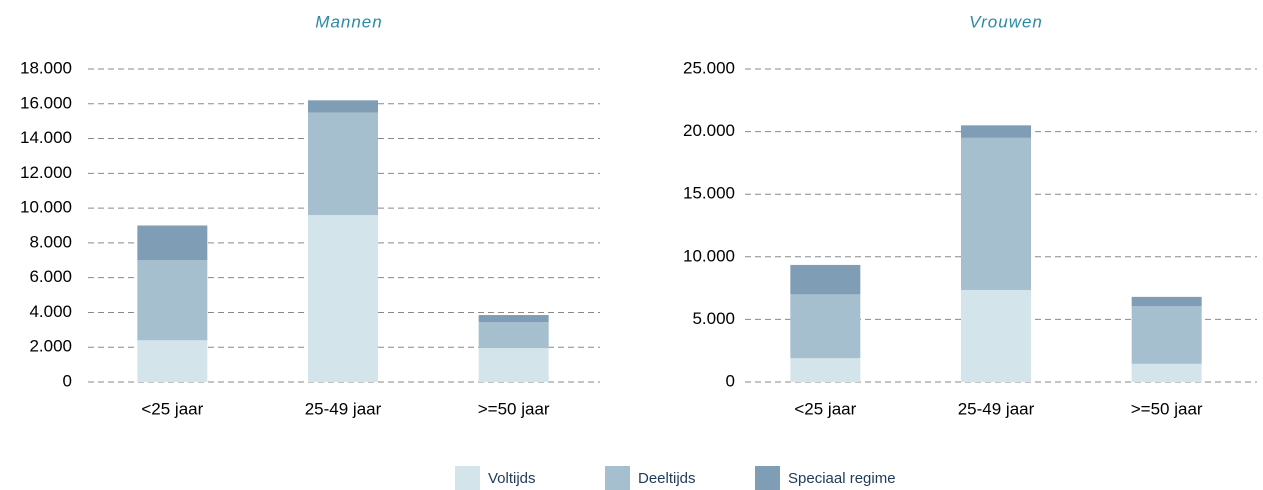 The height and width of the screenshot is (490, 1263). Describe the element at coordinates (46, 67) in the screenshot. I see `y-tick-label: 18.000` at that location.